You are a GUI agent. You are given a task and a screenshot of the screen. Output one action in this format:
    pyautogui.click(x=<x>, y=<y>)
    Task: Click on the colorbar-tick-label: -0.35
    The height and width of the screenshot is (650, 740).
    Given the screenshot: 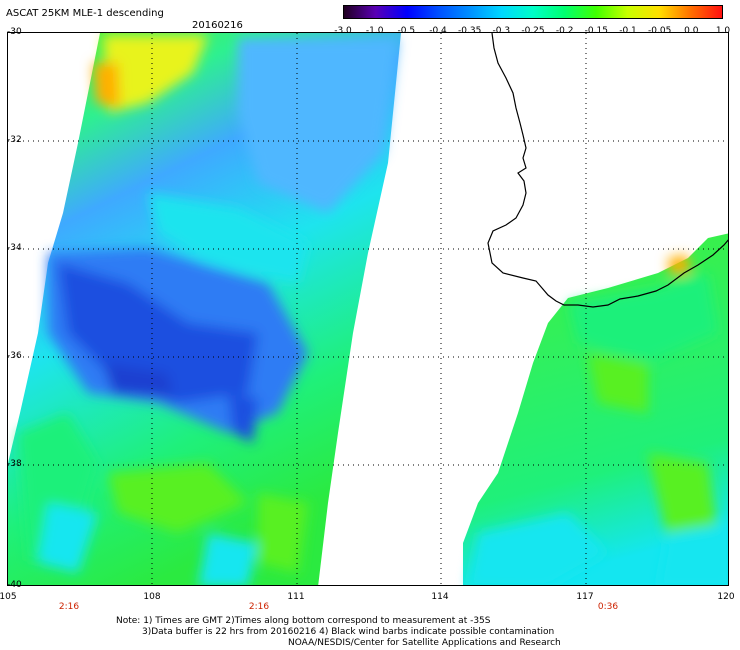 What is the action you would take?
    pyautogui.click(x=470, y=31)
    